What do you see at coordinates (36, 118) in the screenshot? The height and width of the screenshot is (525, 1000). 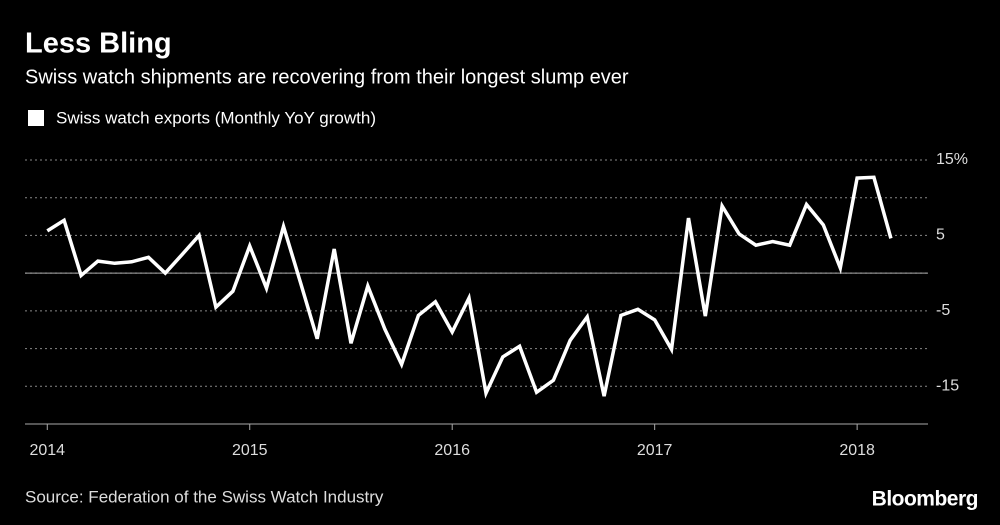 I see `legend-swatch` at bounding box center [36, 118].